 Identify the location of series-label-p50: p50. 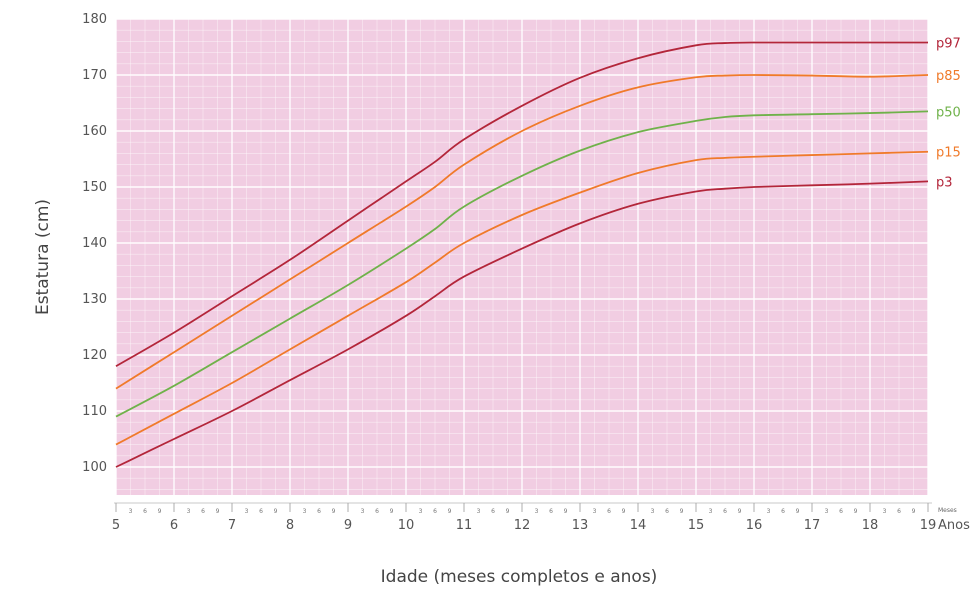
(948, 112).